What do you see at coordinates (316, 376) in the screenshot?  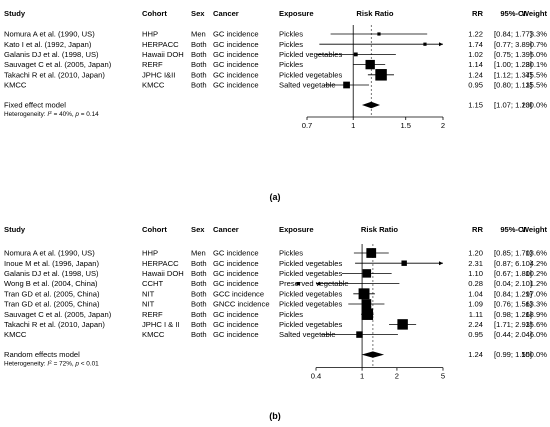 I see `x-tick-label: 0.4` at bounding box center [316, 376].